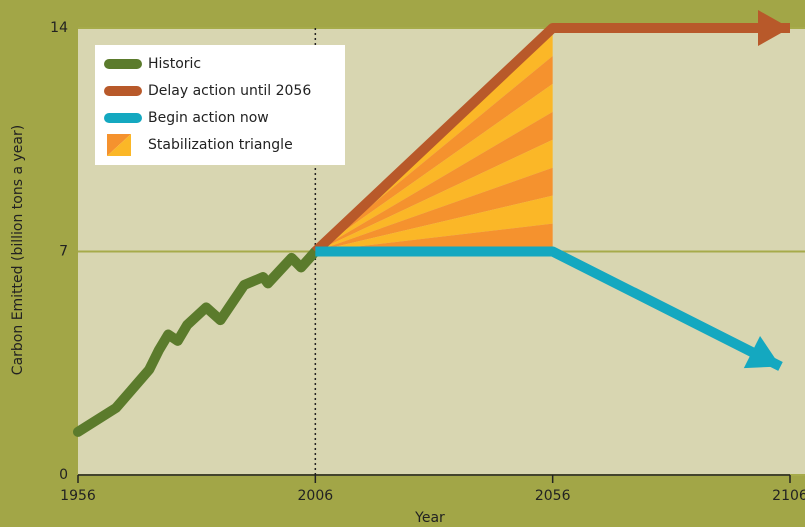 This screenshot has height=527, width=805. I want to click on y-tick-label: 0, so click(63, 475).